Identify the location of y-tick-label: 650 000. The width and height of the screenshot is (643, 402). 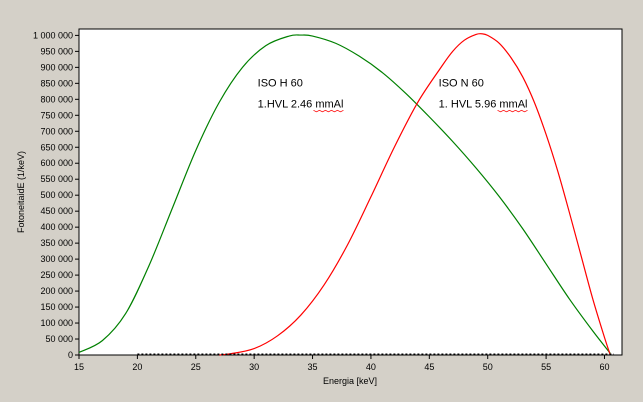
(56, 147).